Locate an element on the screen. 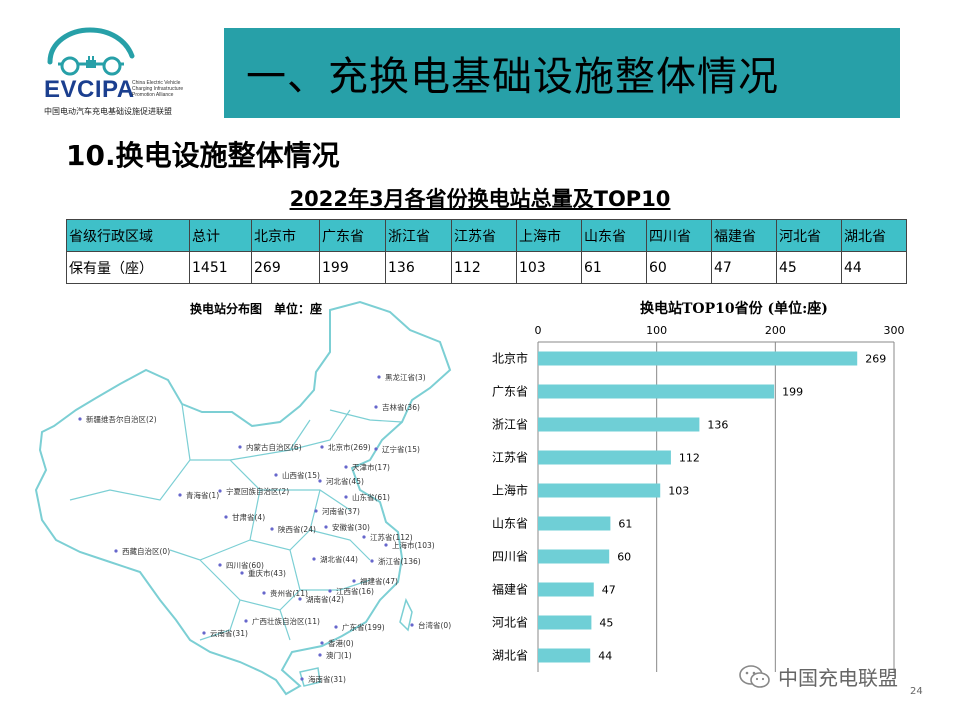 The image size is (960, 720). table-header-cell: 河北省 is located at coordinates (809, 235).